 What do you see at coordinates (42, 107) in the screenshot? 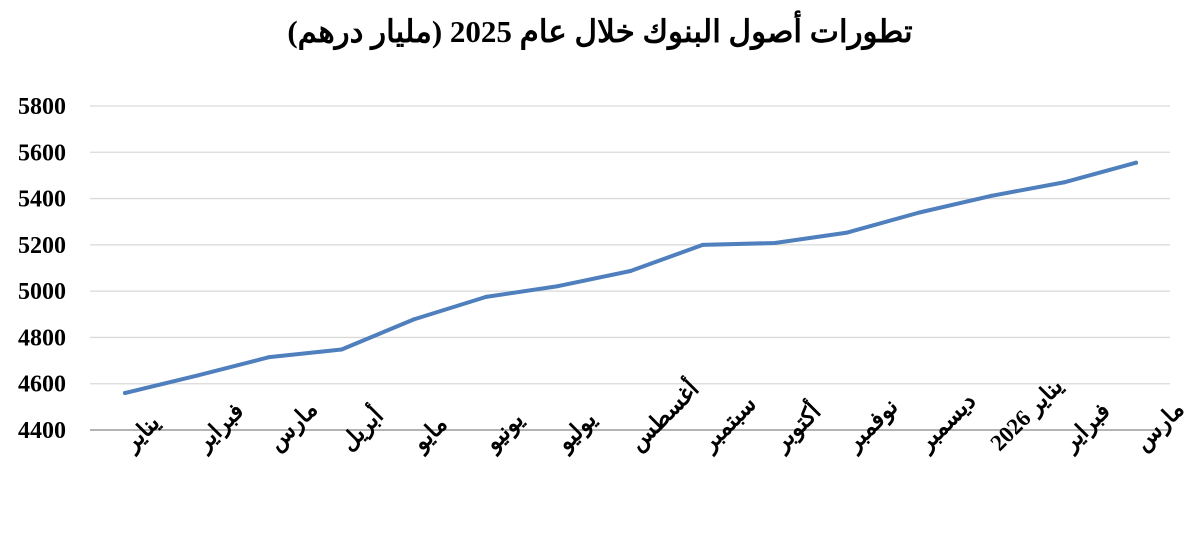
I see `y-tick-label: 5800` at bounding box center [42, 107].